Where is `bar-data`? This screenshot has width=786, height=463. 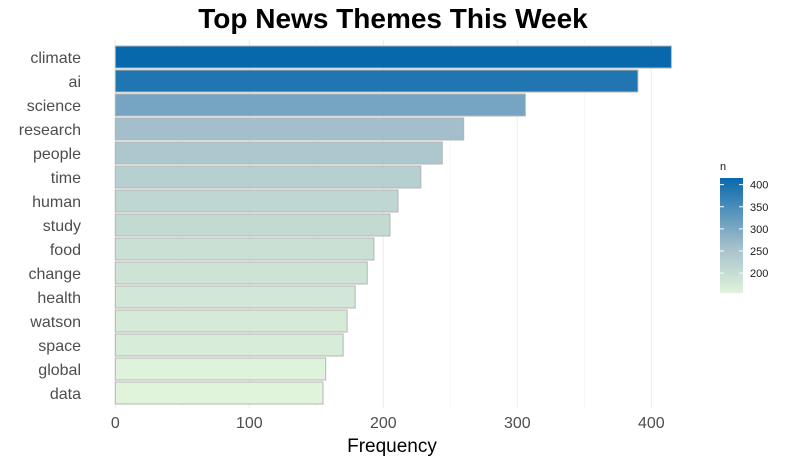 bar-data is located at coordinates (219, 393).